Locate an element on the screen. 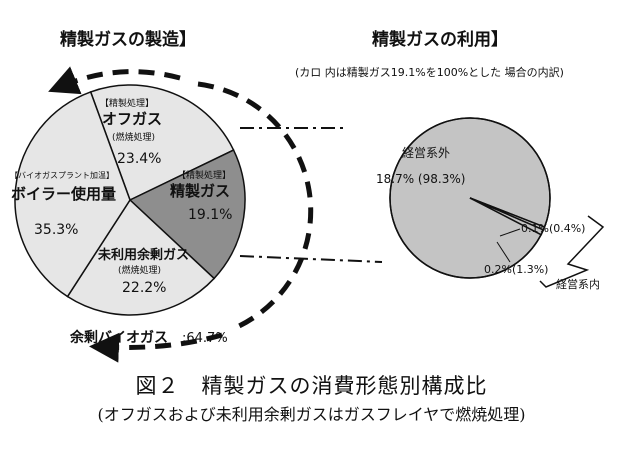  figure-caption-note: (オフガスおよび未利用余剰ガスはガスフレイヤで燃焼処理) is located at coordinates (311, 414).